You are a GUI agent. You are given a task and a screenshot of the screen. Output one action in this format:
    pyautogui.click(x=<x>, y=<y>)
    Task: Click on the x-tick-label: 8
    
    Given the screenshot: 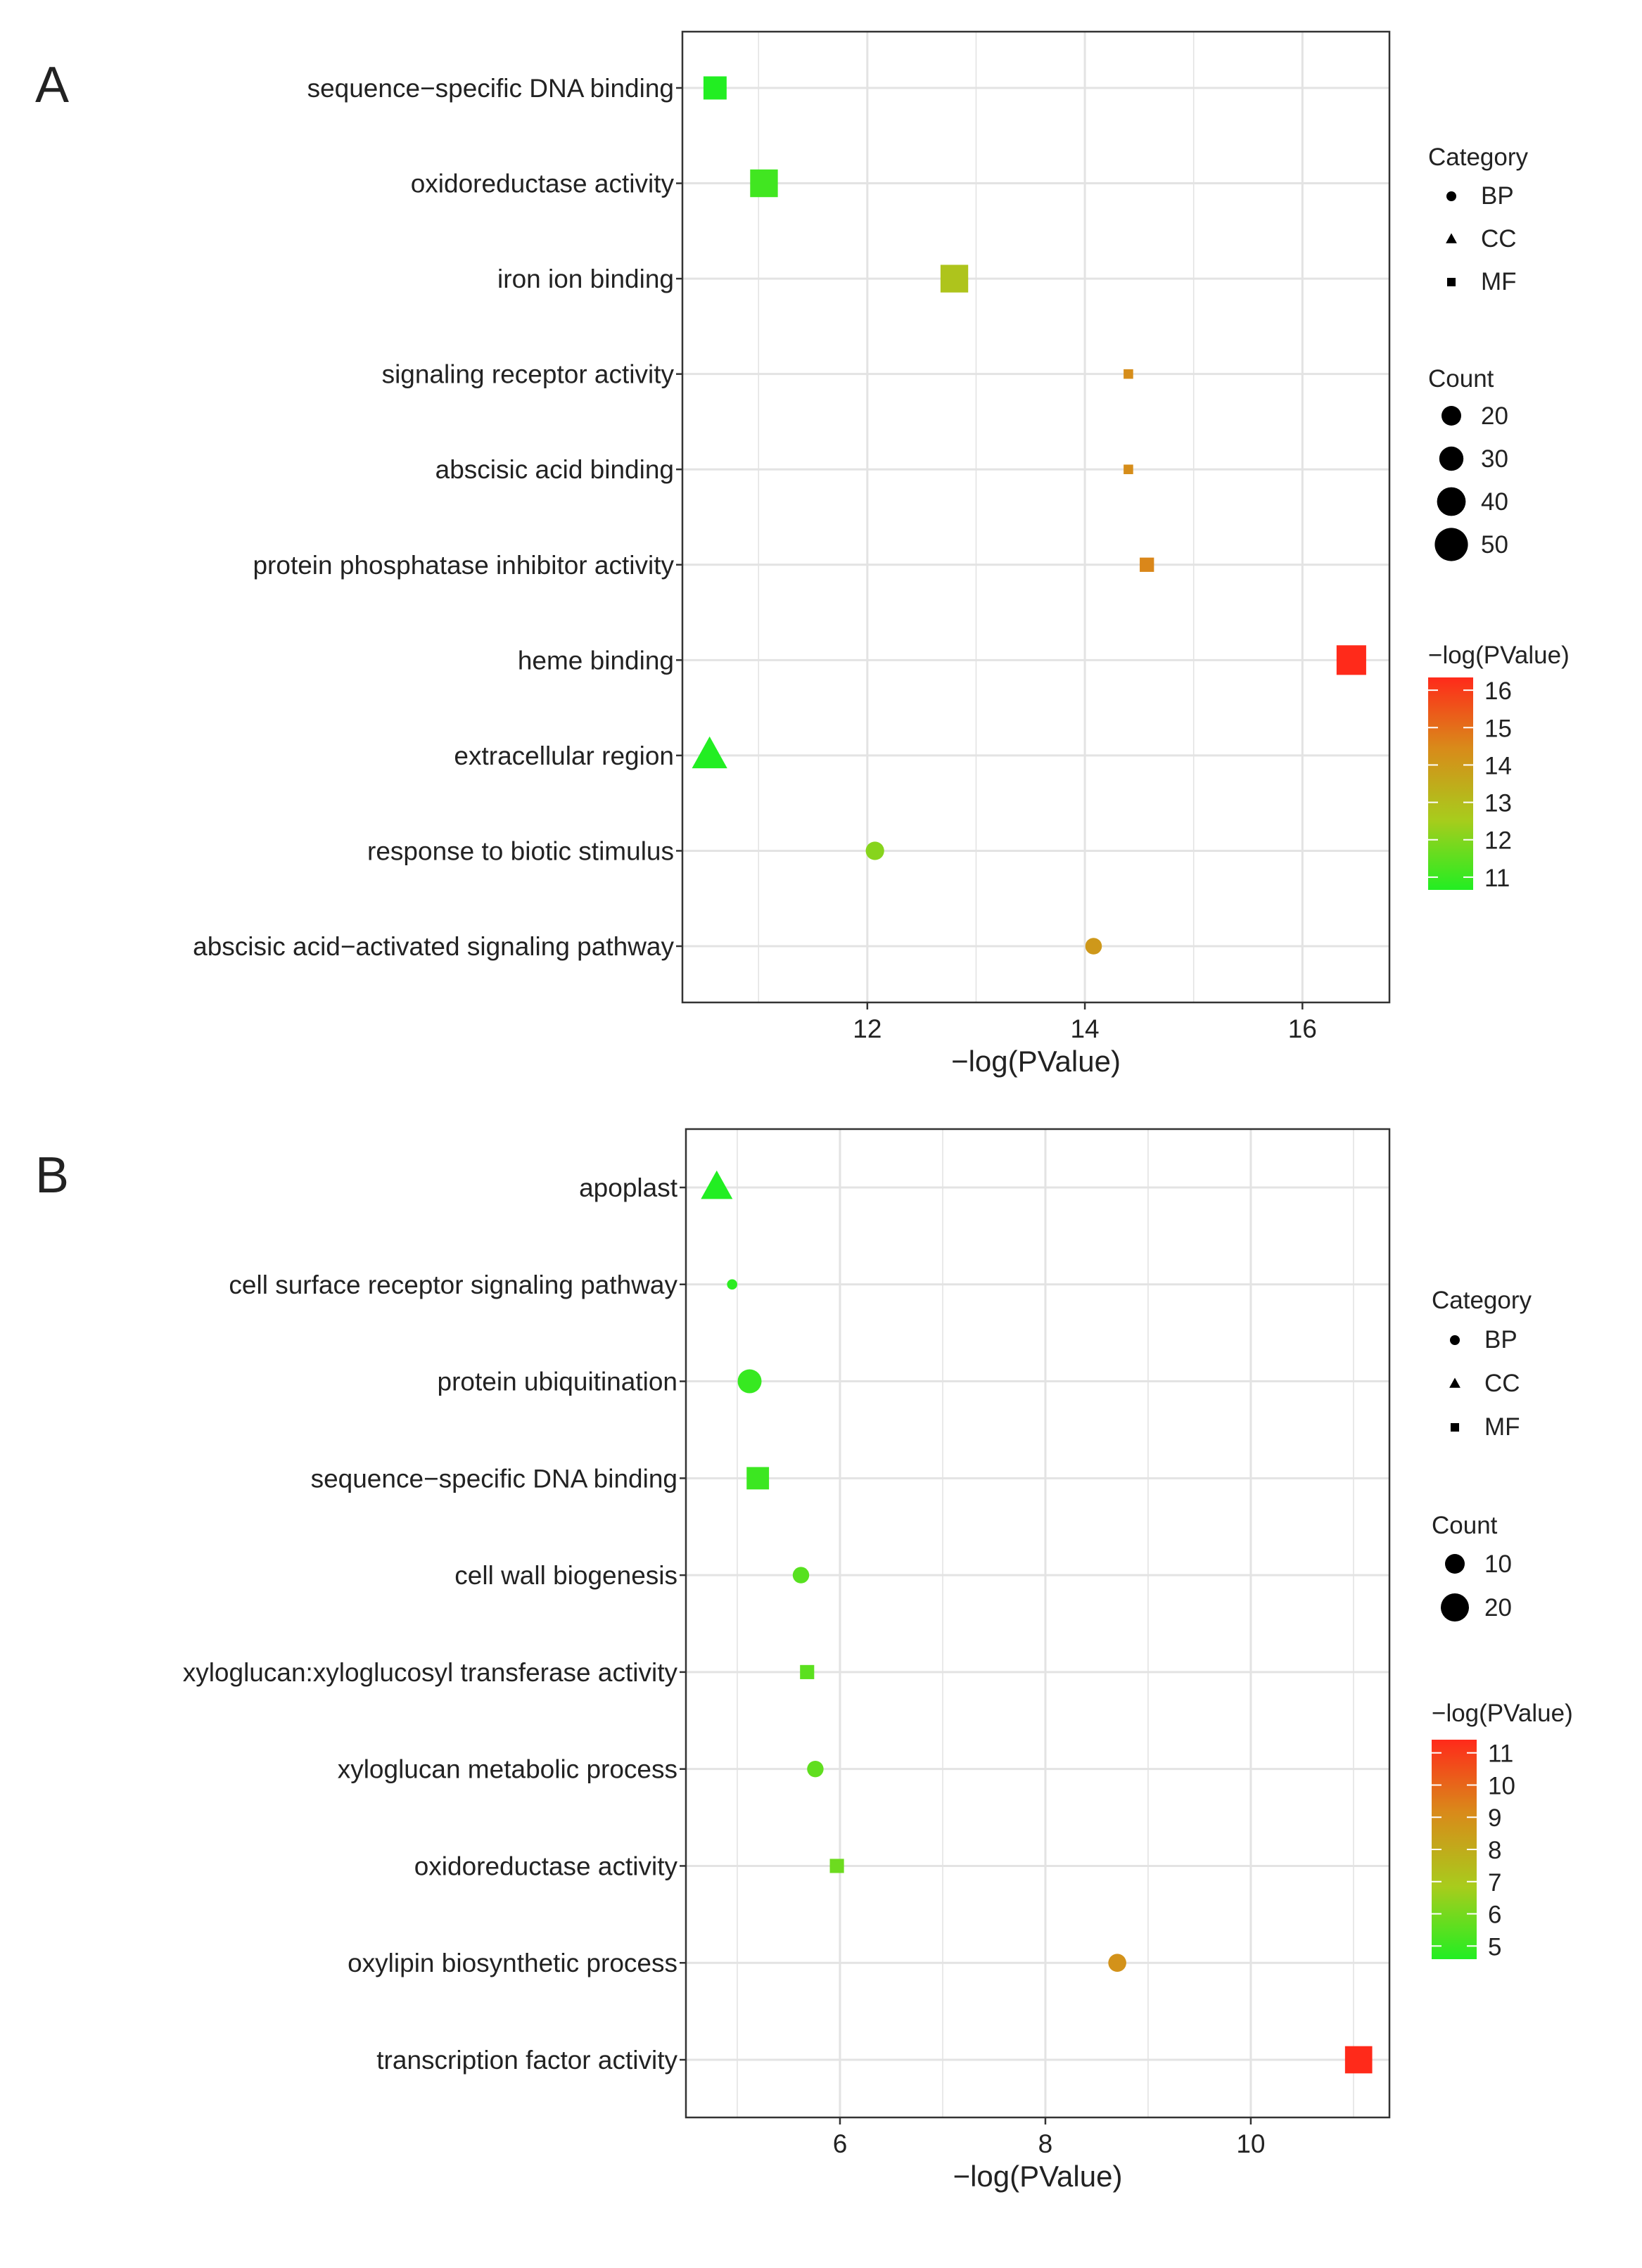 What is the action you would take?
    pyautogui.click(x=1046, y=2143)
    